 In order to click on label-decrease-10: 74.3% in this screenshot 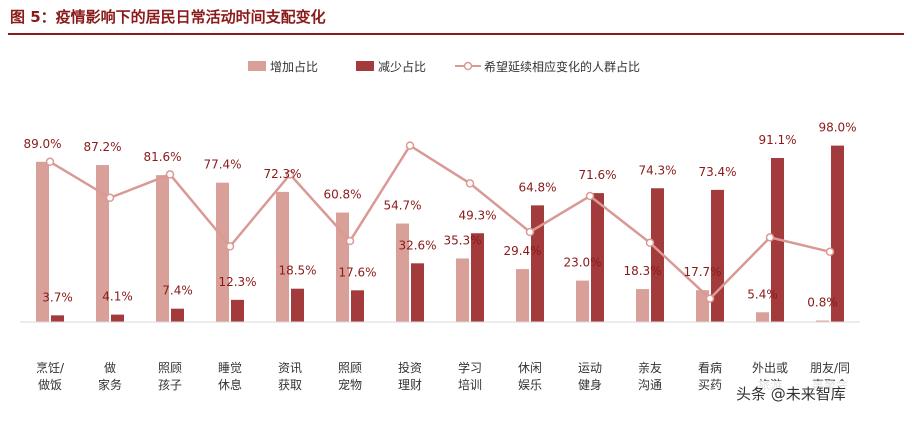, I will do `click(657, 170)`.